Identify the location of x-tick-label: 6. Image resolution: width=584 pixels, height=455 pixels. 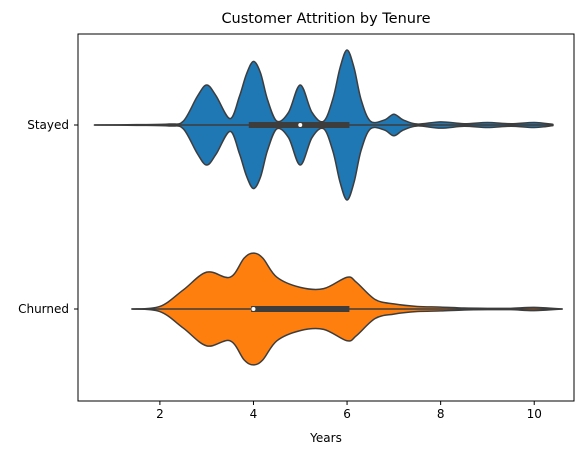
(347, 414).